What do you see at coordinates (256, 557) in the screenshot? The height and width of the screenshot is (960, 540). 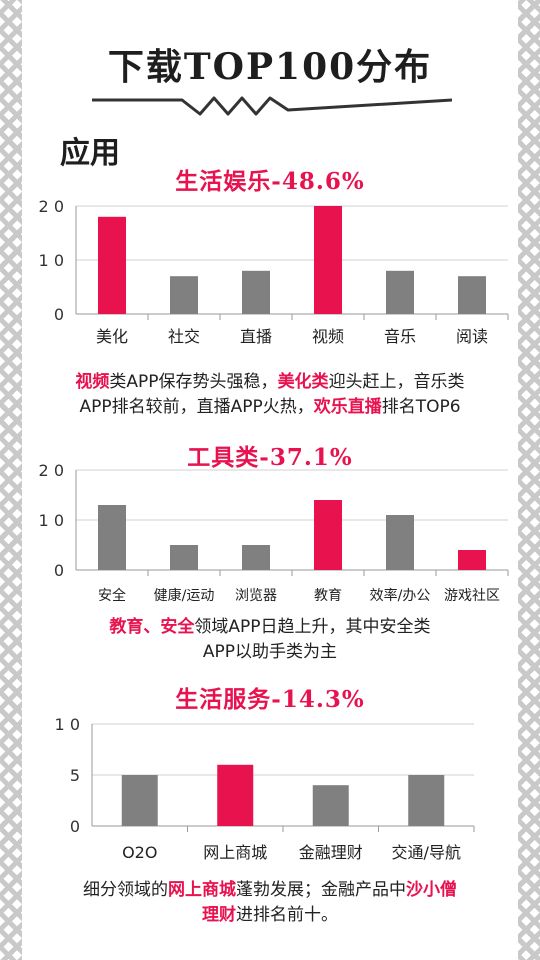 I see `bar-浏览器` at bounding box center [256, 557].